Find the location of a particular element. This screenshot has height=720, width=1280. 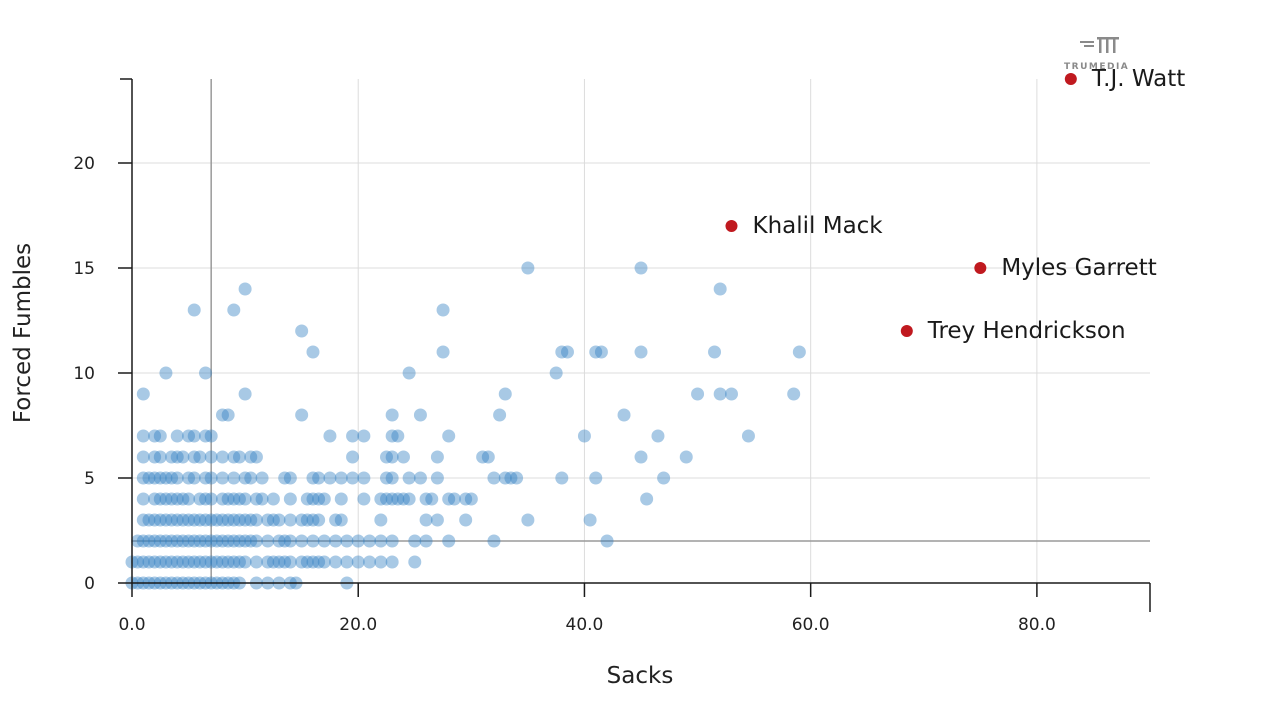

highlight-label: T.J. Watt is located at coordinates (1138, 79).